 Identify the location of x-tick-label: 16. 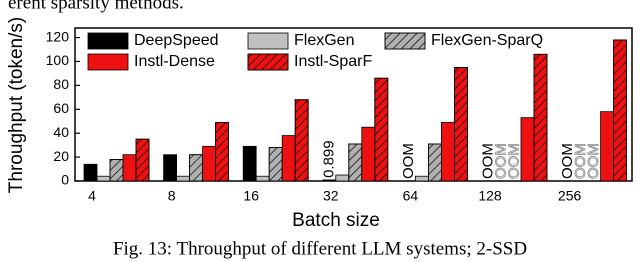
(251, 196).